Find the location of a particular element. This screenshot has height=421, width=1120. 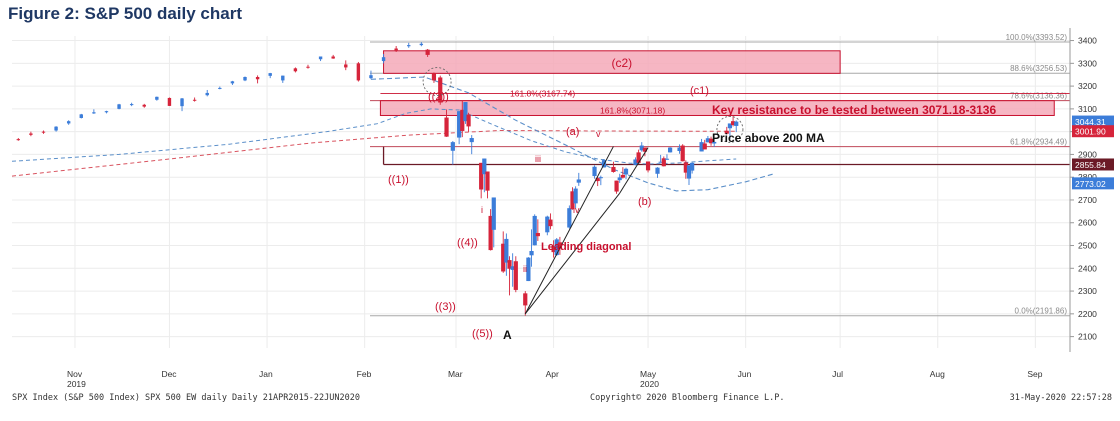

price-tag-label: 3044.31 is located at coordinates (1090, 122).